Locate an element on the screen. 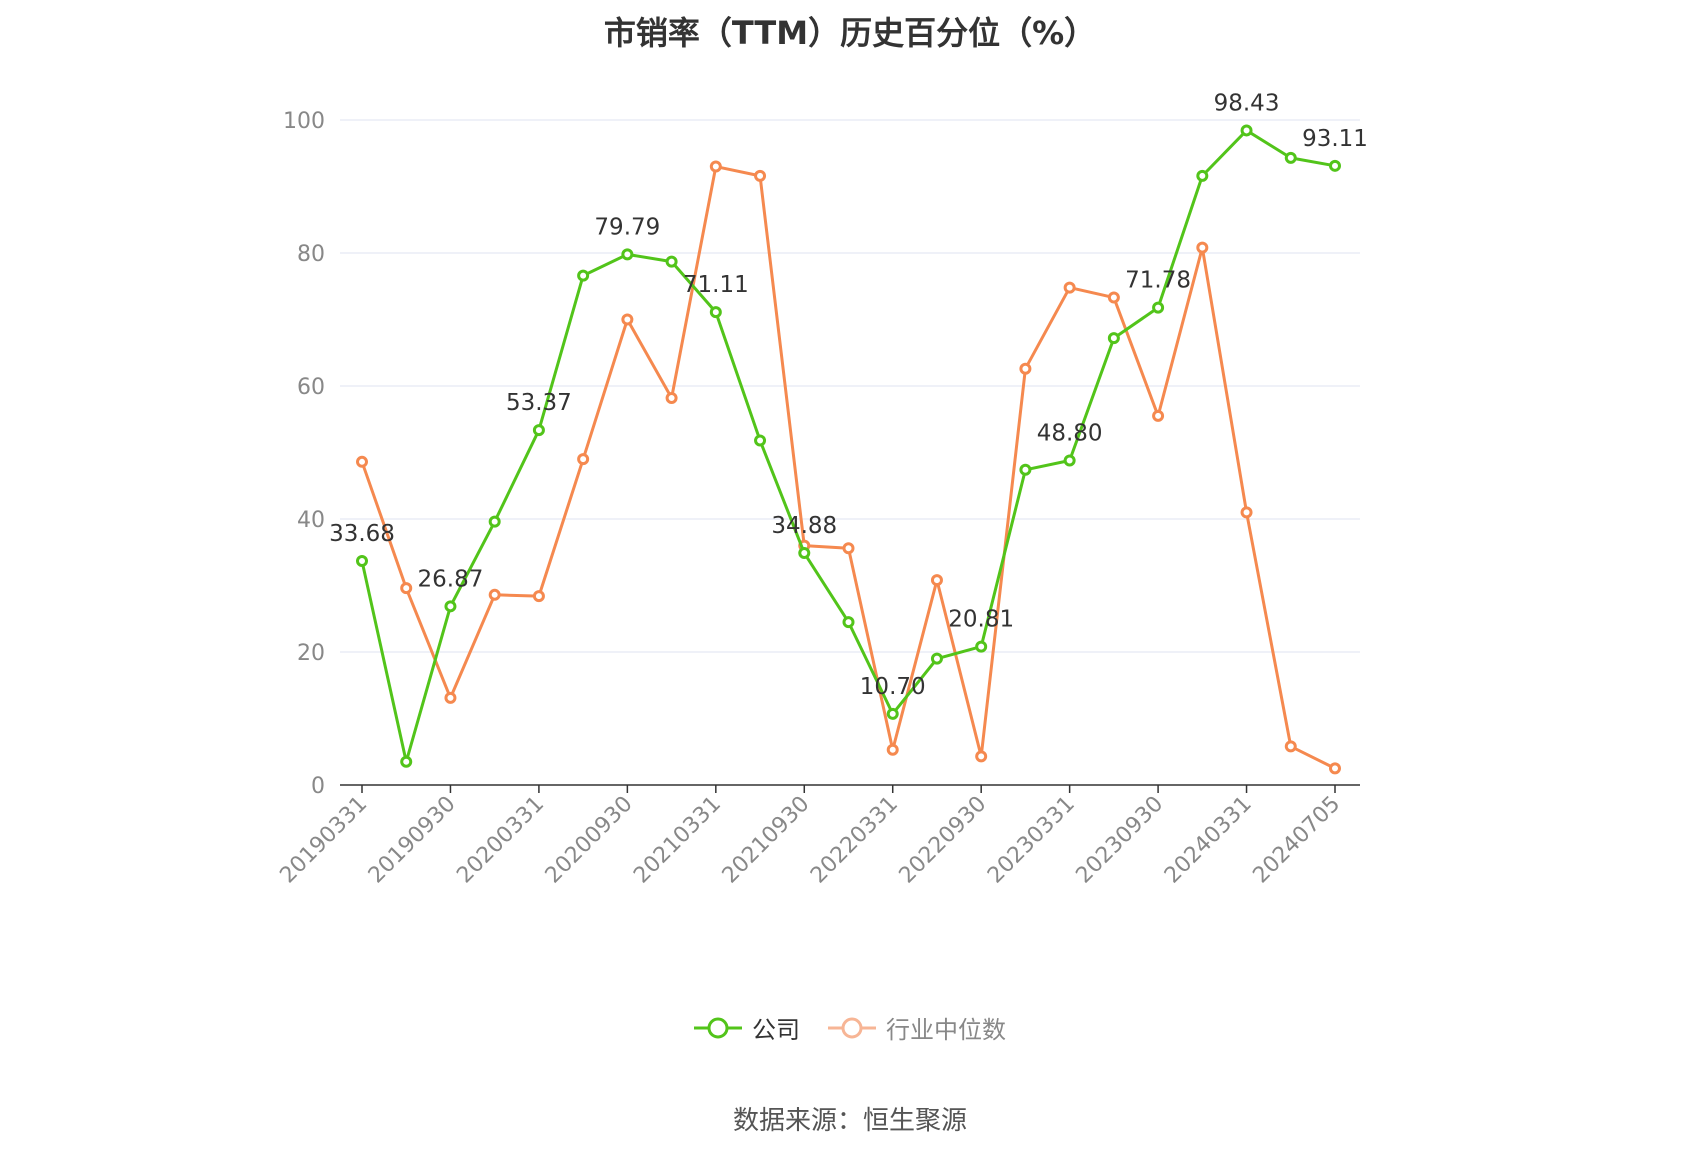  data-label: 53.37 is located at coordinates (539, 403).